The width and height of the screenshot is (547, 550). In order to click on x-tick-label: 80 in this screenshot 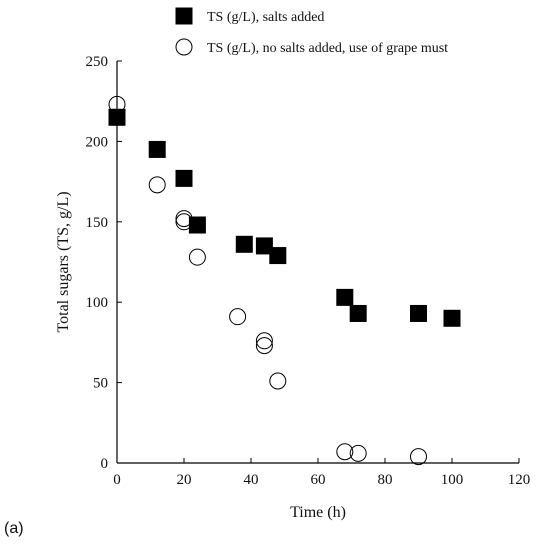, I will do `click(385, 480)`.